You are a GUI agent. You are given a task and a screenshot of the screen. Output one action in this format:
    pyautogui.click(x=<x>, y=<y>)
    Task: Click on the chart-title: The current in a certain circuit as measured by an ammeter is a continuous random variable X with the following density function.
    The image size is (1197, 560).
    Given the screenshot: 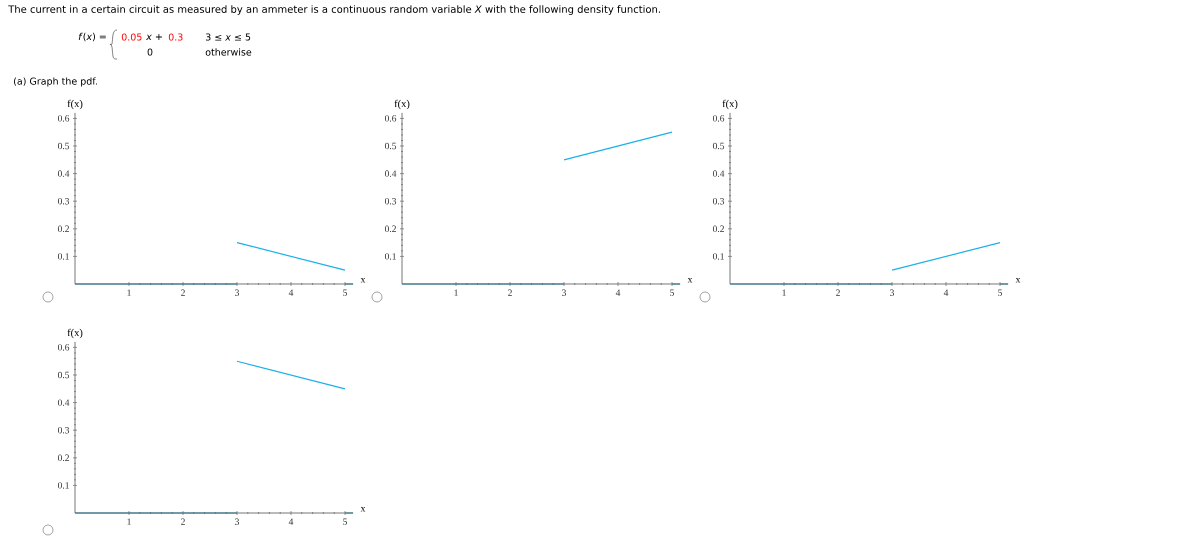 What is the action you would take?
    pyautogui.click(x=334, y=10)
    